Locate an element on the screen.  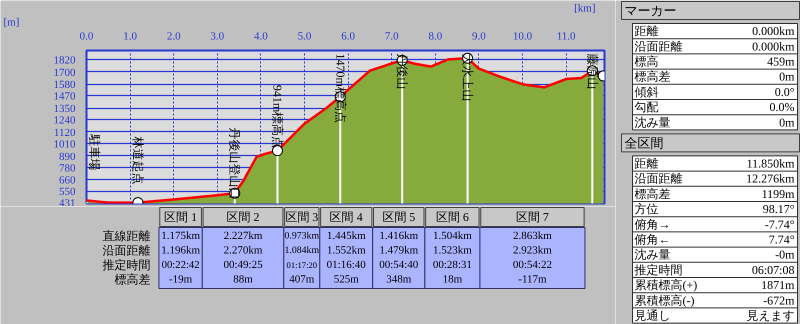
y-tick-label: 1010 is located at coordinates (65, 144).